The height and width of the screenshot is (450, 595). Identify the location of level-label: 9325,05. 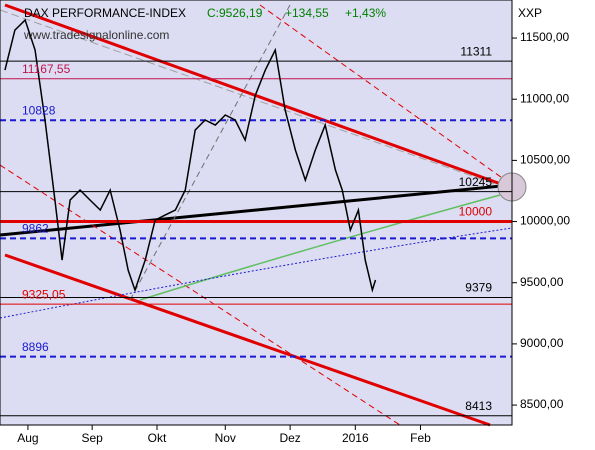
(44, 294).